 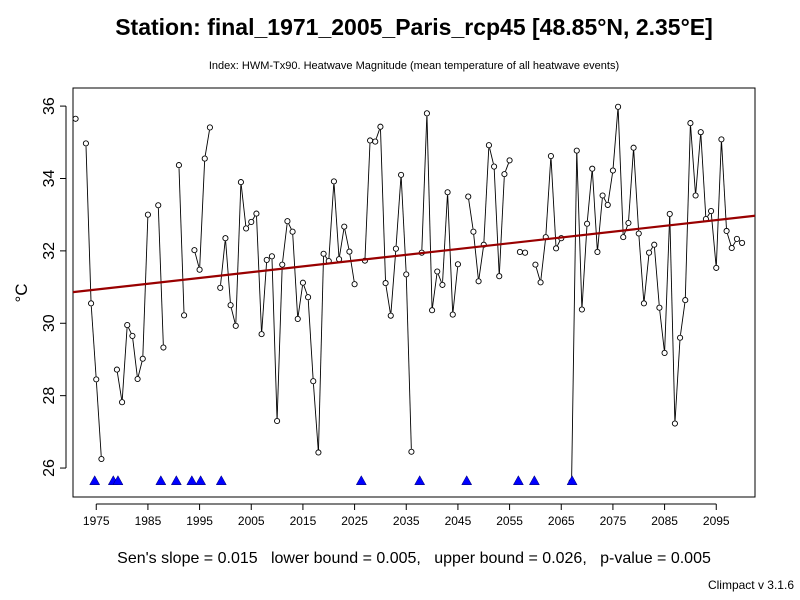 What do you see at coordinates (561, 521) in the screenshot?
I see `x-tick-label: 2065` at bounding box center [561, 521].